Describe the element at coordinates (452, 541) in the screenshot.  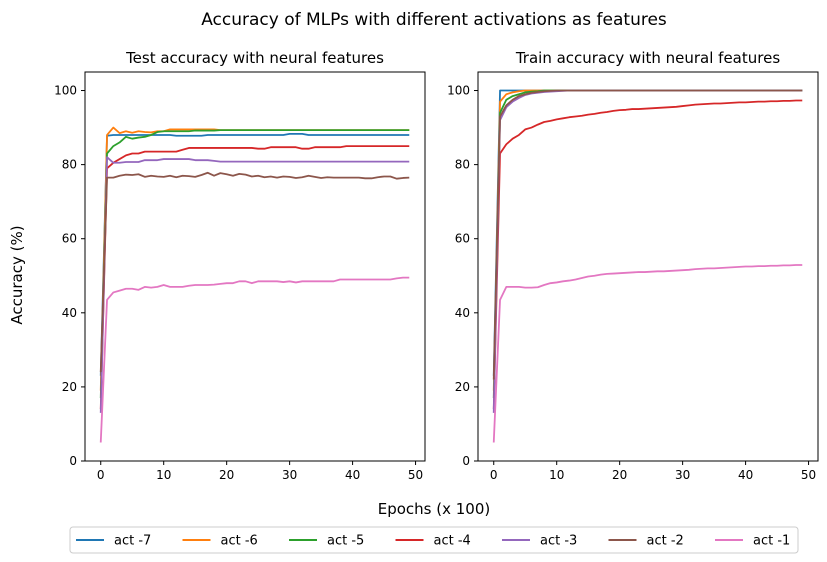
I see `legend-label: act -4` at that location.